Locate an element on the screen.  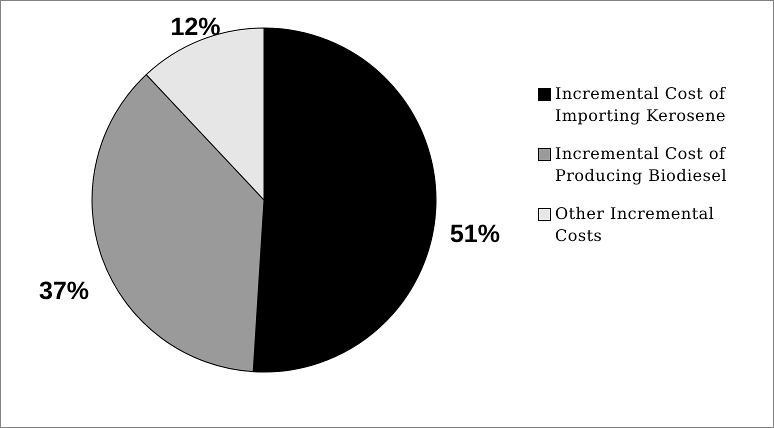
legend-label: Incremental Cost of Producing Biodiesel is located at coordinates (641, 165).